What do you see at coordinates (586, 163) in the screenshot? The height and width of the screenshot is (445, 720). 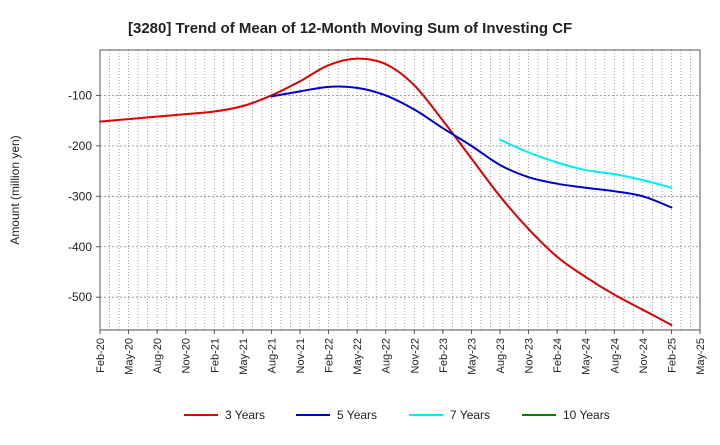 I see `series-line-7-years` at bounding box center [586, 163].